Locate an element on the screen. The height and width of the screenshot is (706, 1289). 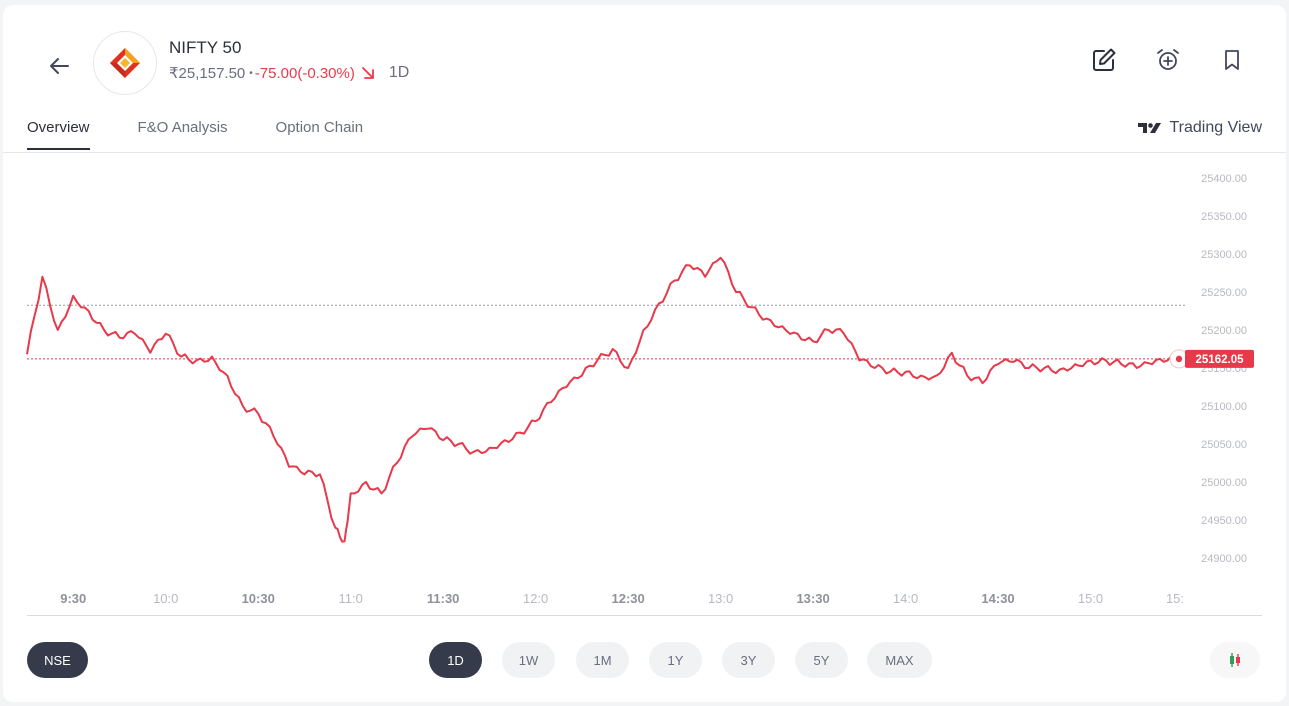
bookmark-button is located at coordinates (1232, 60).